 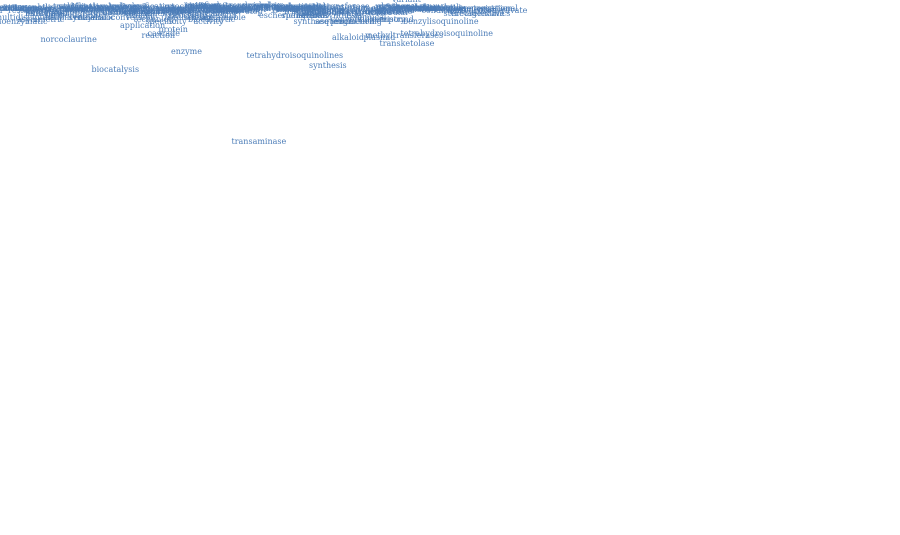 I want to click on word-optimisation: optimisation, so click(x=398, y=7).